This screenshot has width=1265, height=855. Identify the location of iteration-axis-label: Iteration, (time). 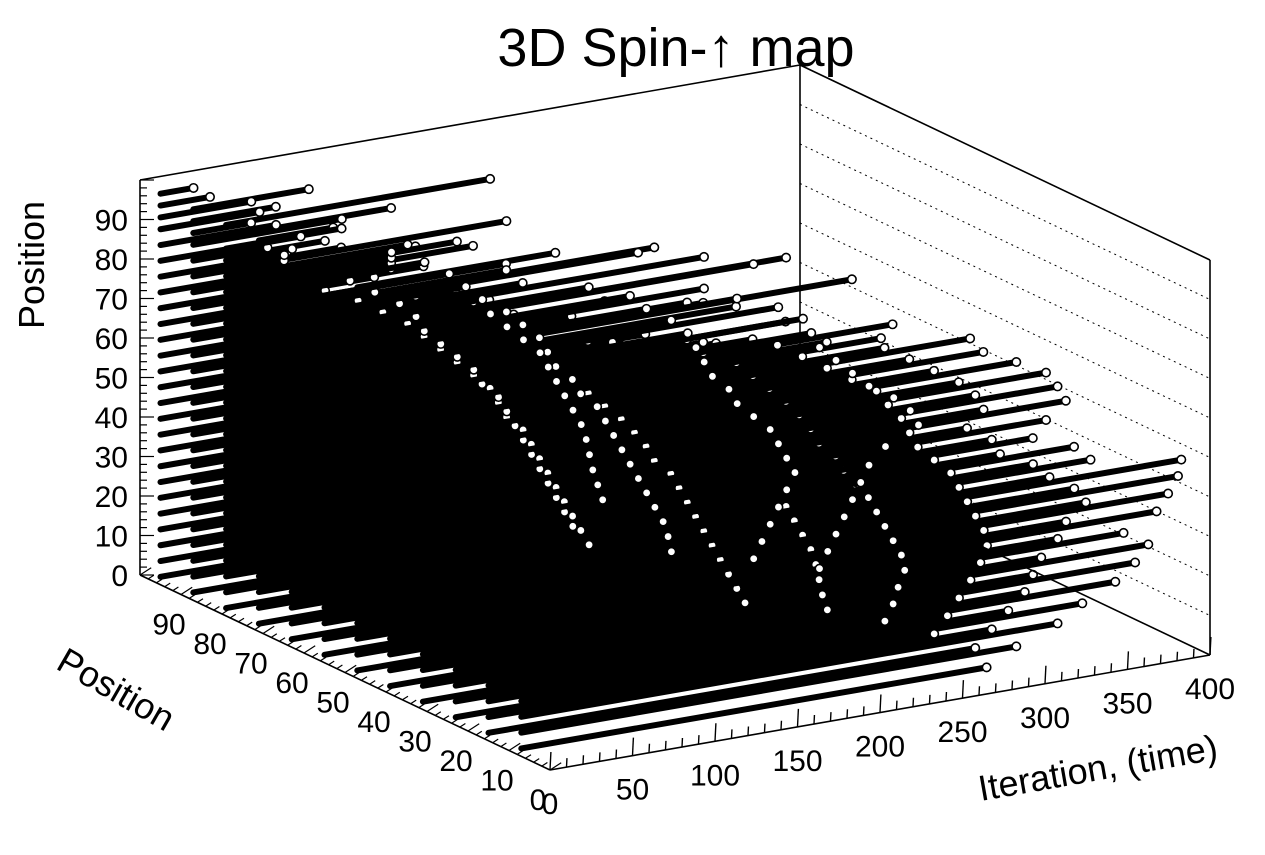
(1098, 767).